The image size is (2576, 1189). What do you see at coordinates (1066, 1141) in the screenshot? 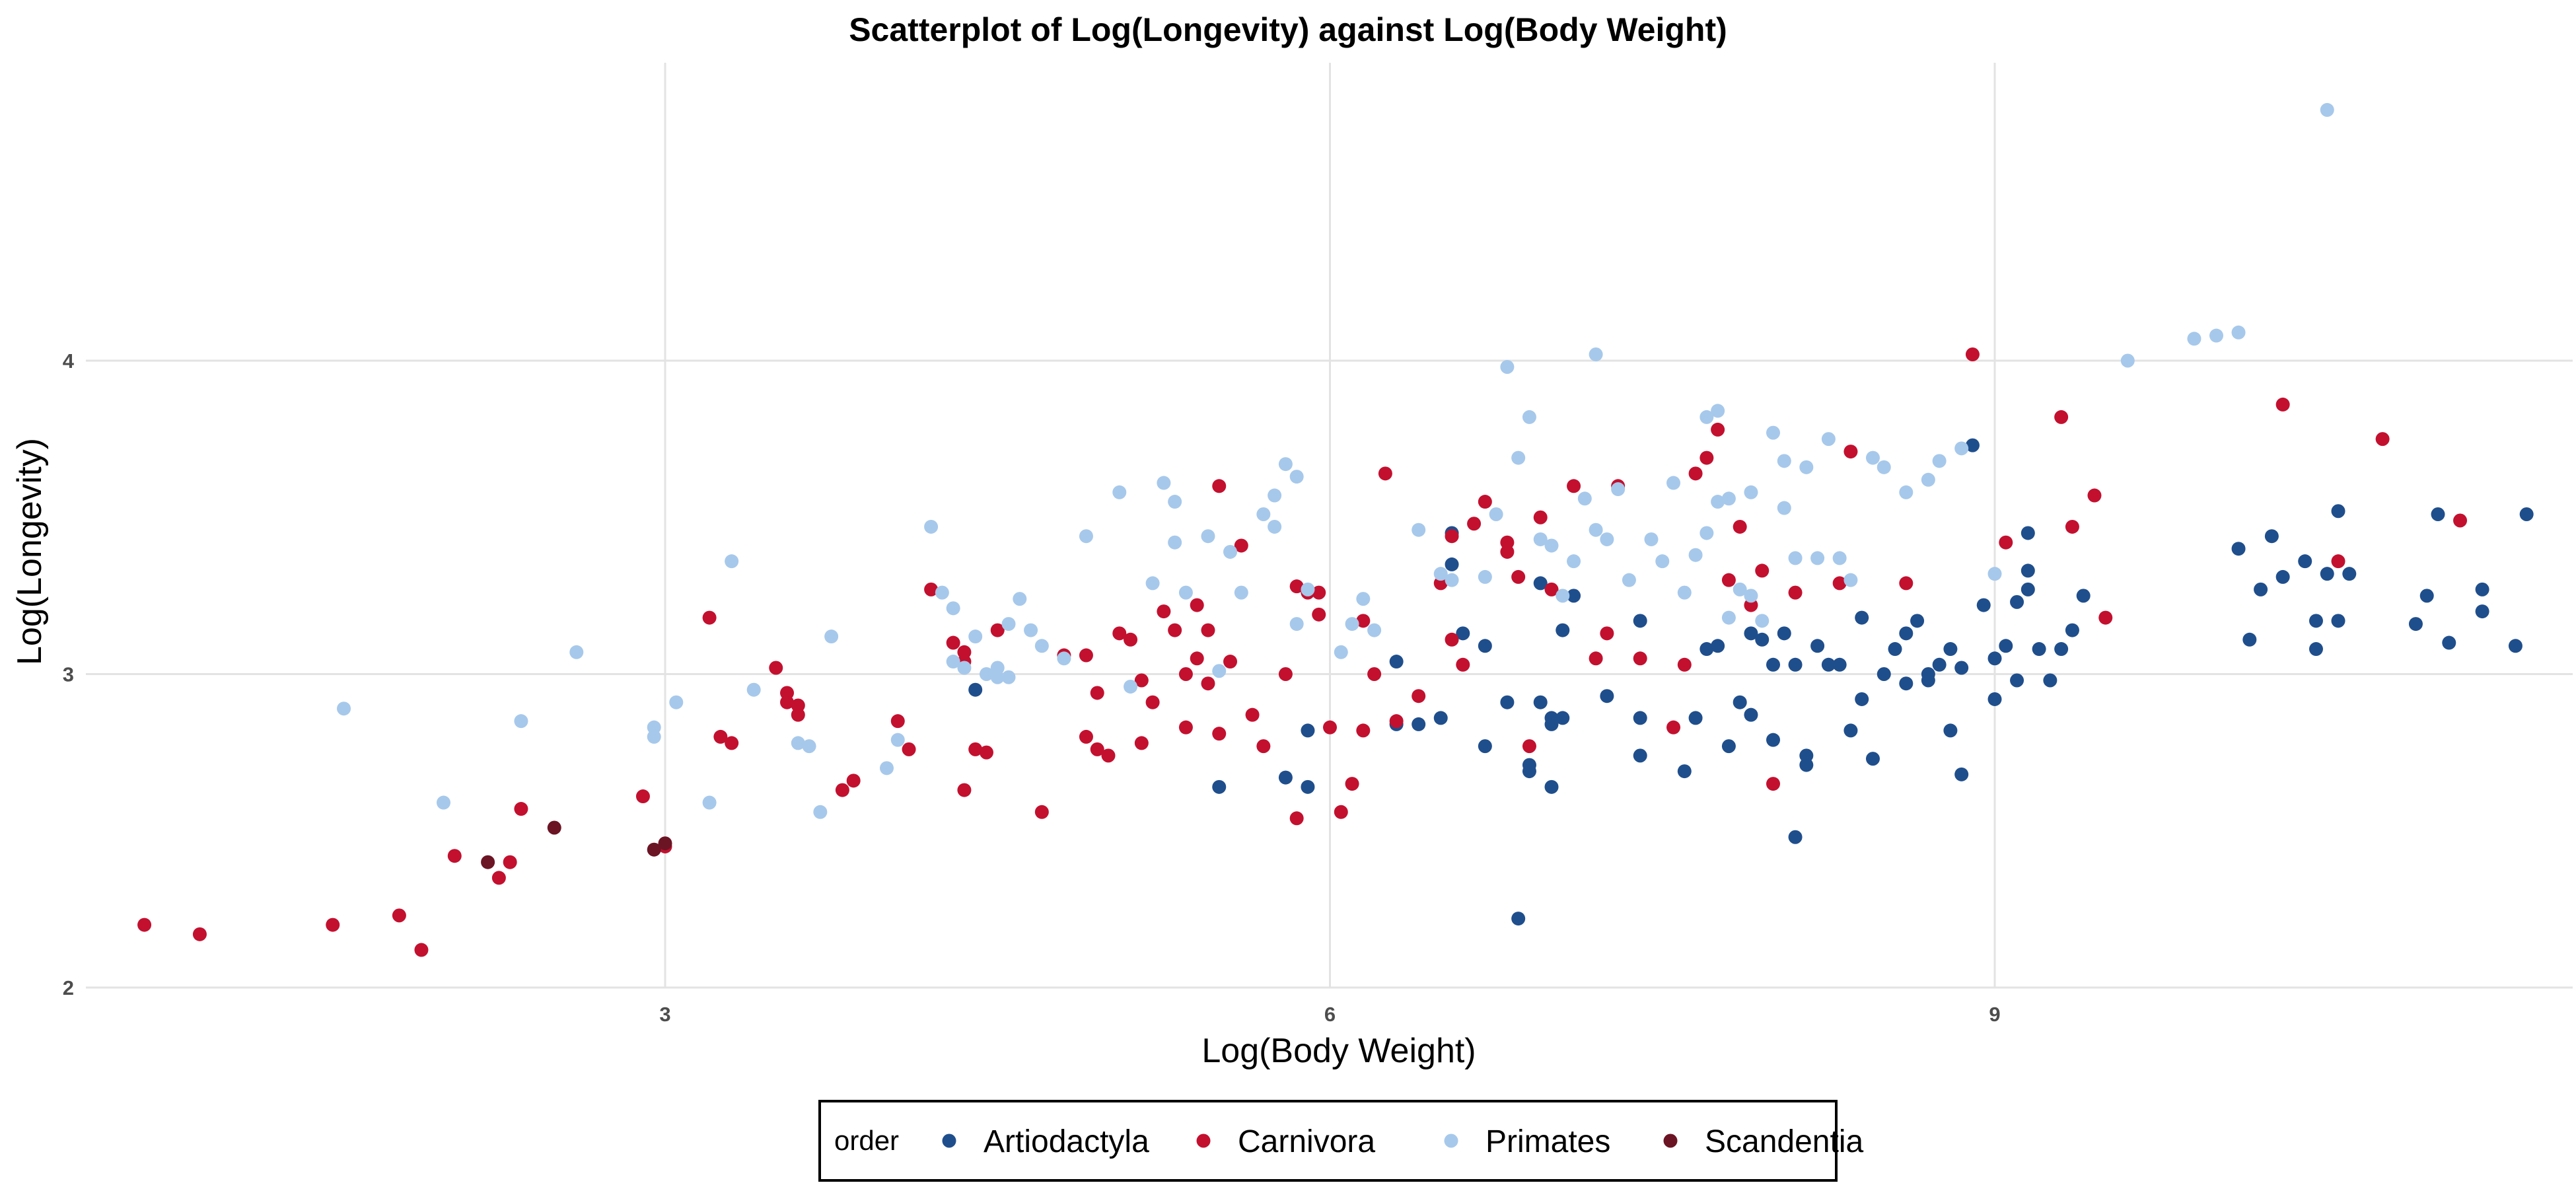
I see `legend-label: Artiodactyla` at bounding box center [1066, 1141].